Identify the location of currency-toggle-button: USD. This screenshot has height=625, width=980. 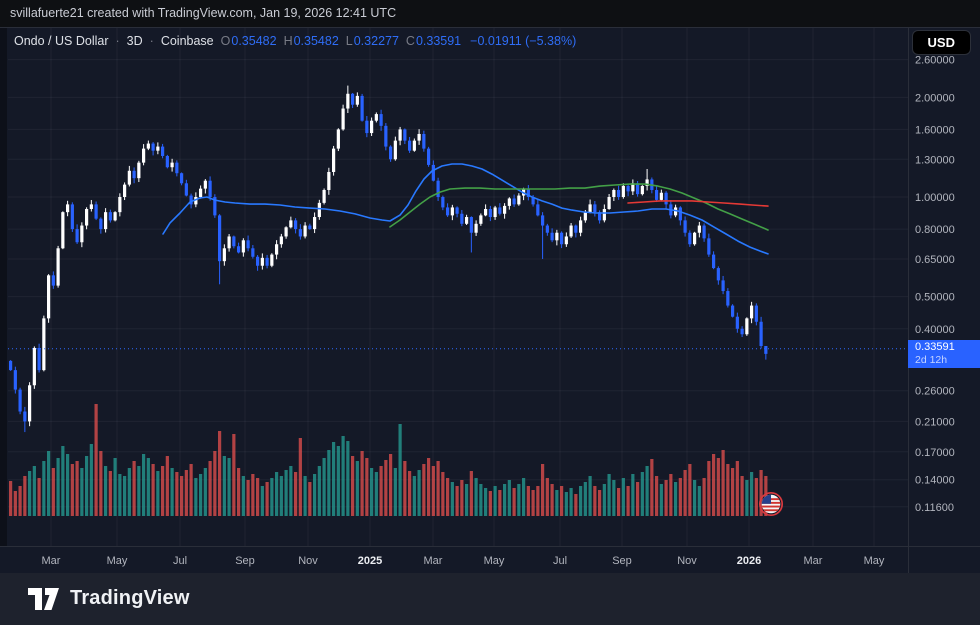
(941, 42).